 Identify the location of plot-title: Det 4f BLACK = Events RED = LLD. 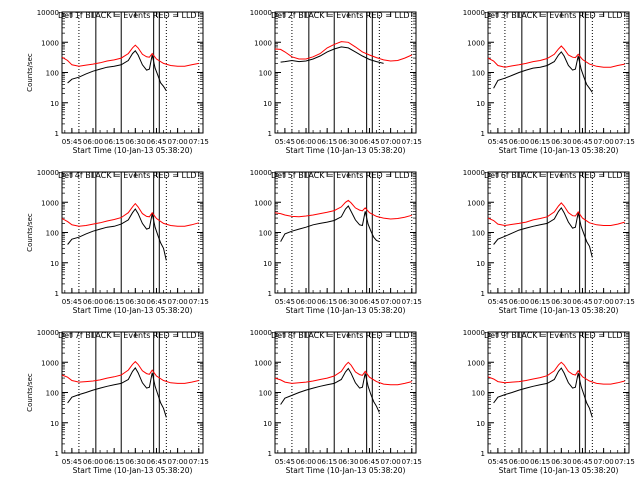
(127, 175).